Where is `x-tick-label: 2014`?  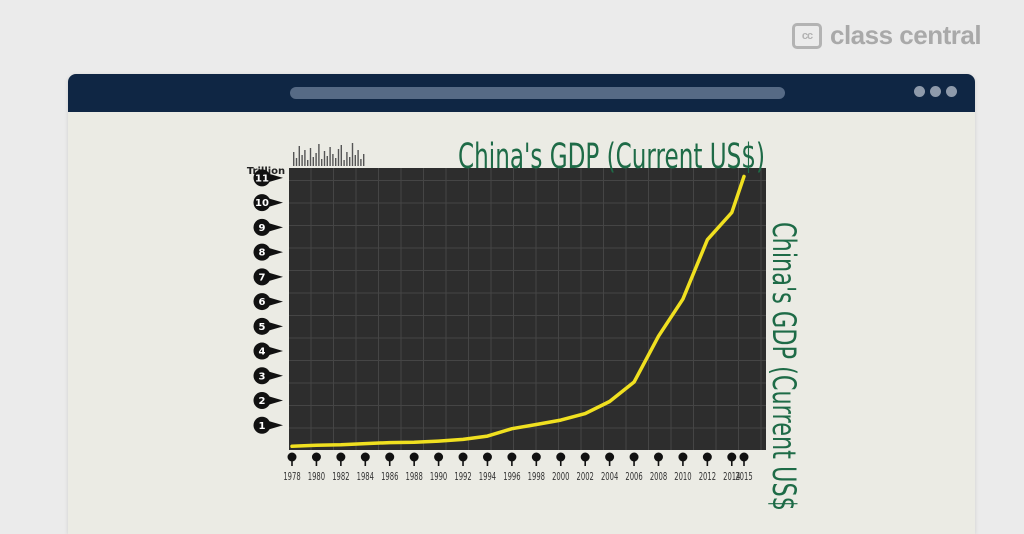
x-tick-label: 2014 is located at coordinates (731, 478).